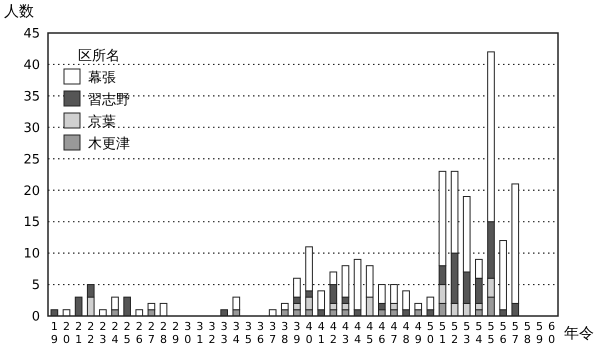  What do you see at coordinates (66, 333) in the screenshot?
I see `x-tick-label: 20` at bounding box center [66, 333].